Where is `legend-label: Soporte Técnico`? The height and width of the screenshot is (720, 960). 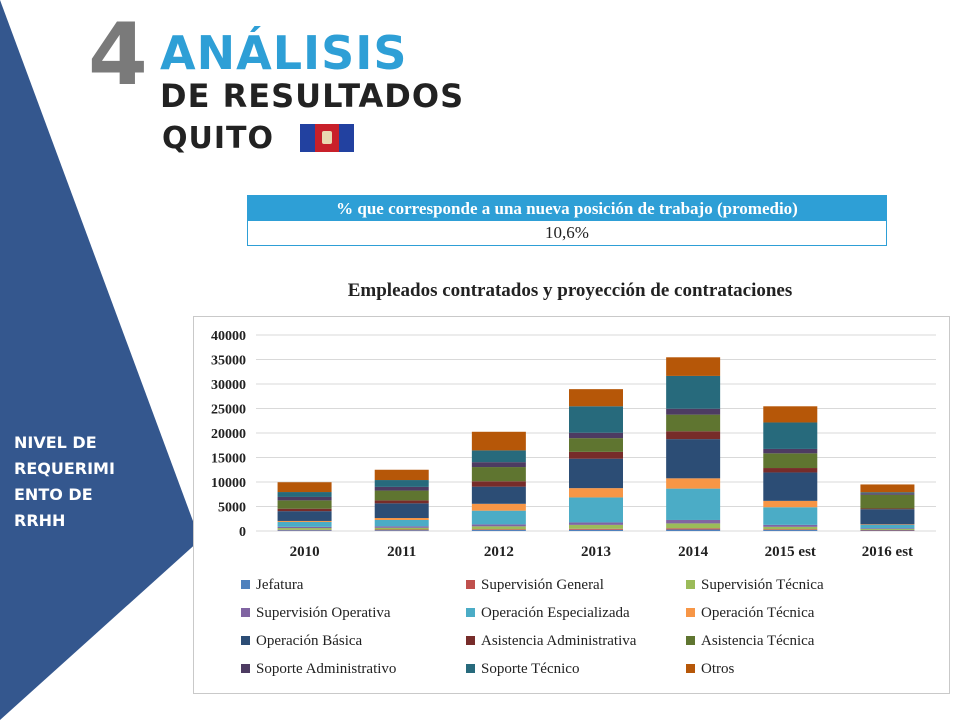
legend-label: Soporte Técnico is located at coordinates (530, 669).